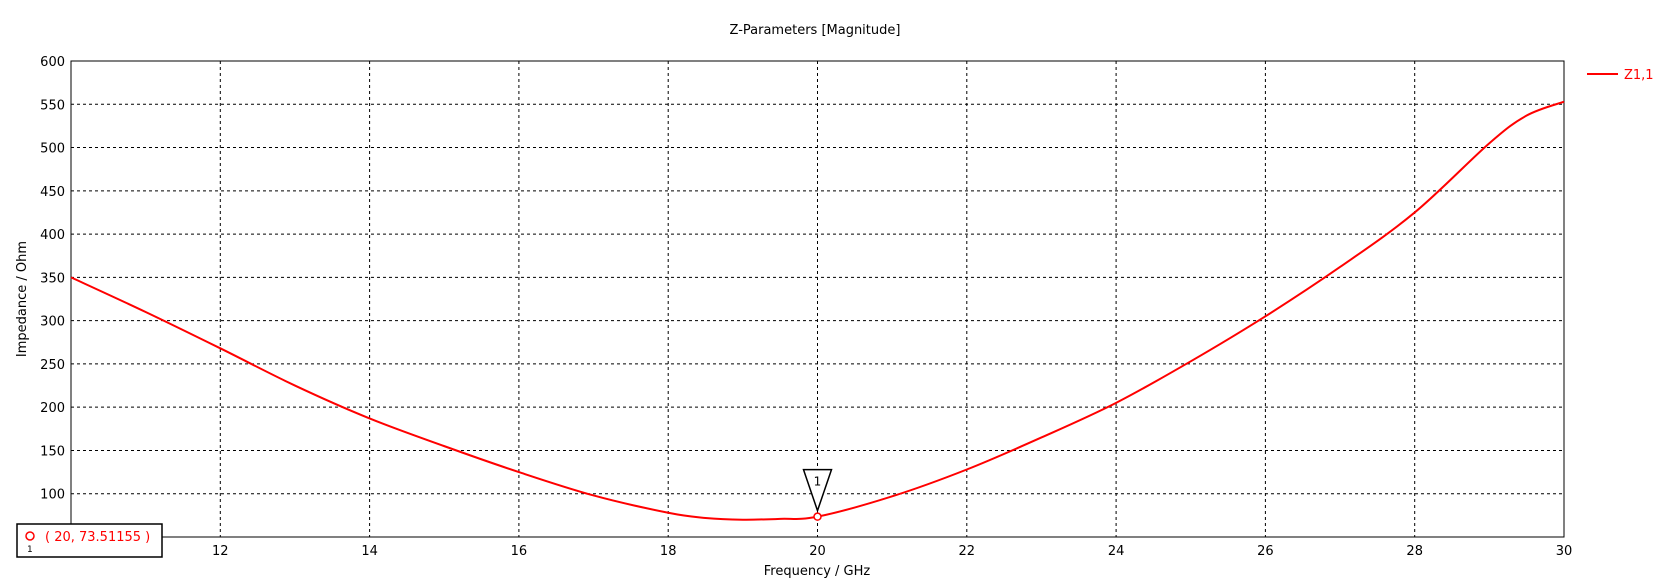 This screenshot has height=585, width=1677. What do you see at coordinates (52, 235) in the screenshot?
I see `y-tick-label: 400` at bounding box center [52, 235].